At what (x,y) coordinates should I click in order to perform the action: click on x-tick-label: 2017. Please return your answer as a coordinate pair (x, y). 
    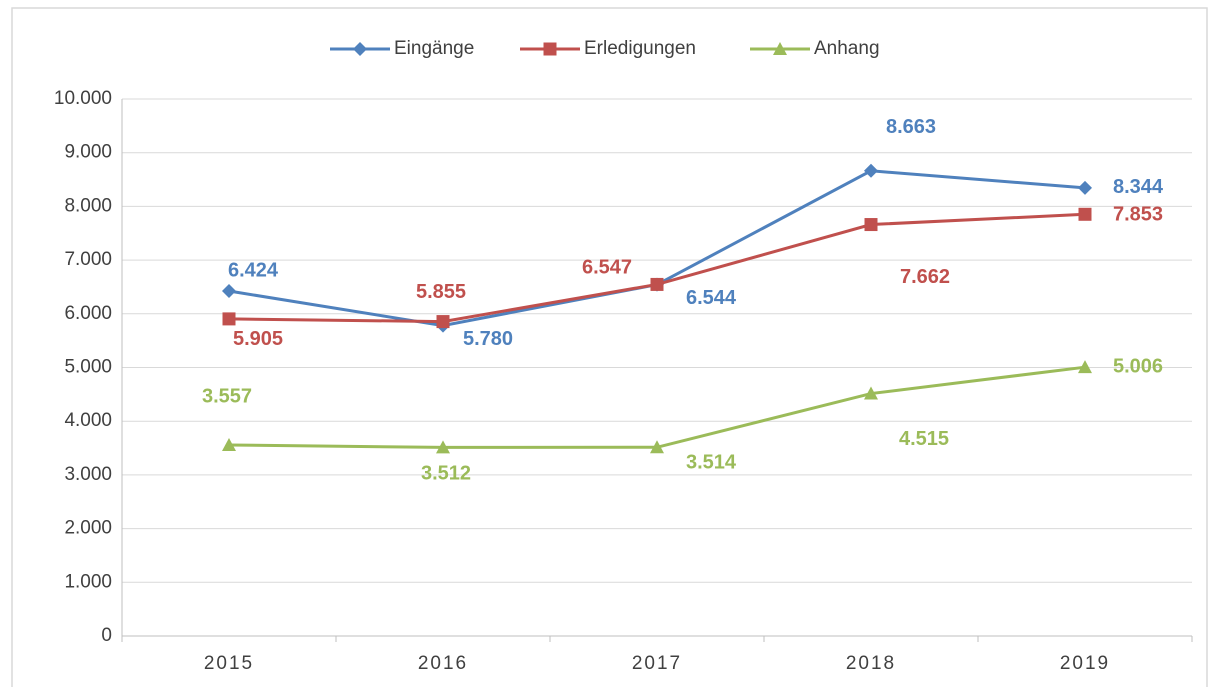
    Looking at the image, I should click on (657, 663).